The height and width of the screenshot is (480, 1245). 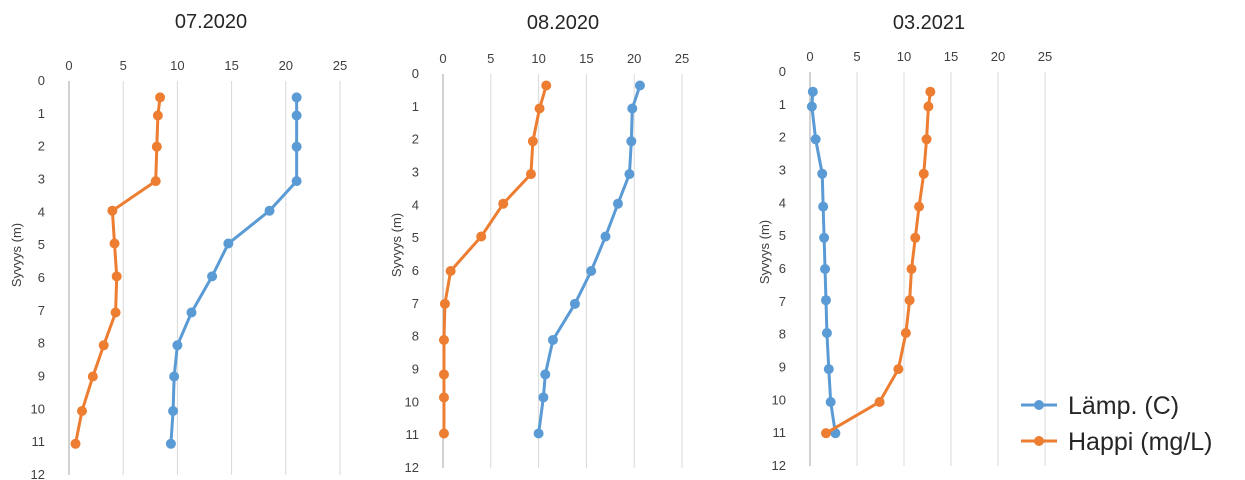 What do you see at coordinates (782, 235) in the screenshot?
I see `y-tick-label: 5` at bounding box center [782, 235].